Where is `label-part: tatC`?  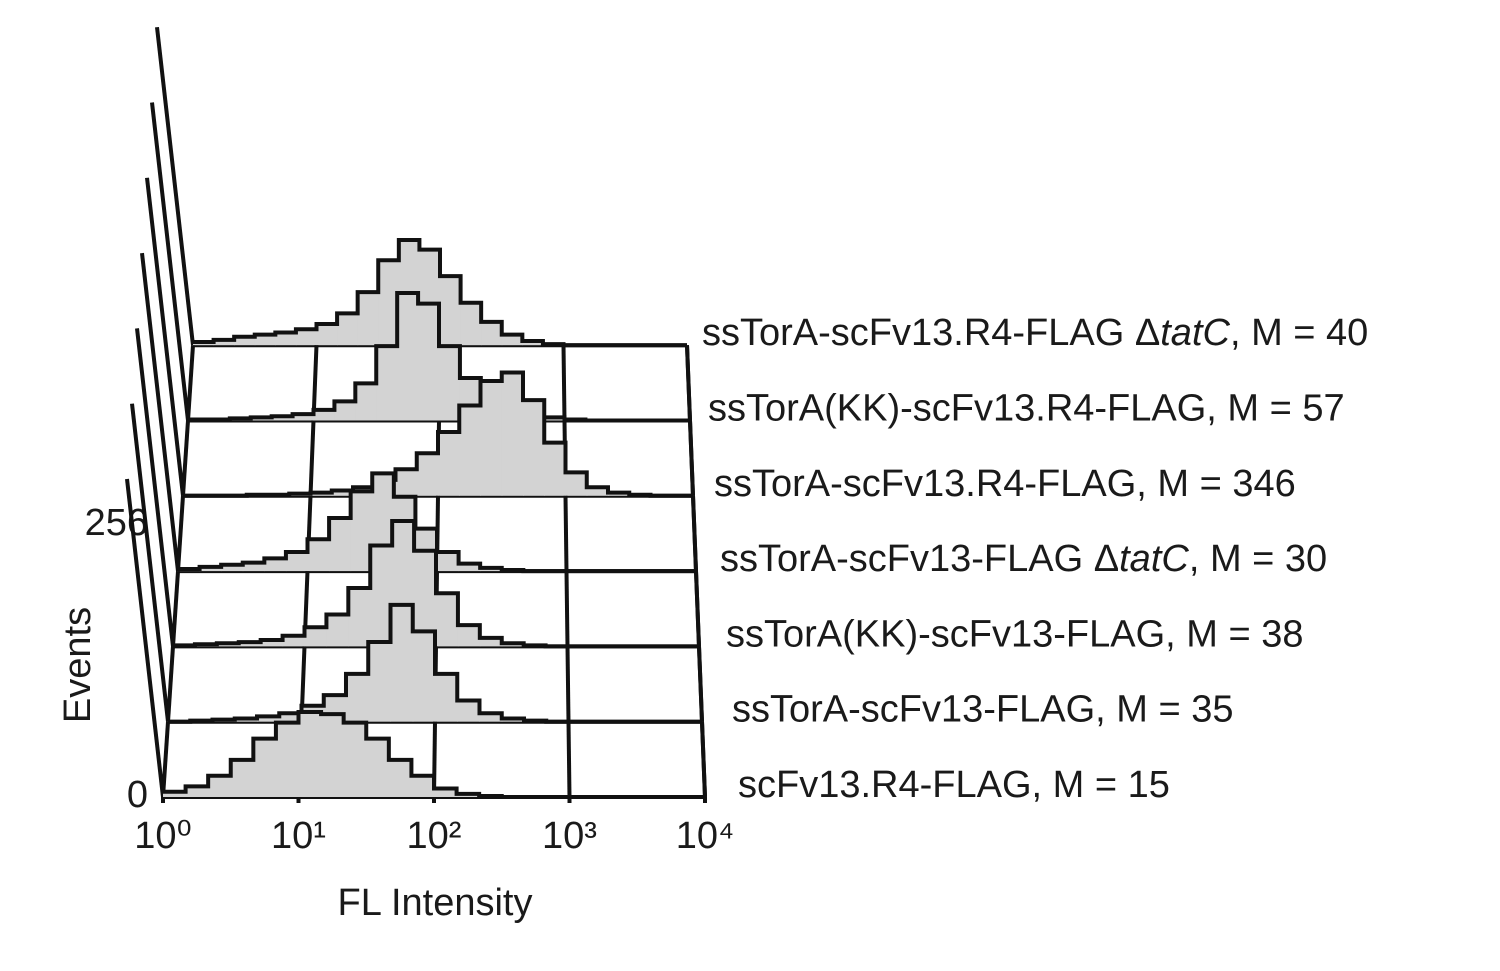
label-part: tatC is located at coordinates (1154, 559).